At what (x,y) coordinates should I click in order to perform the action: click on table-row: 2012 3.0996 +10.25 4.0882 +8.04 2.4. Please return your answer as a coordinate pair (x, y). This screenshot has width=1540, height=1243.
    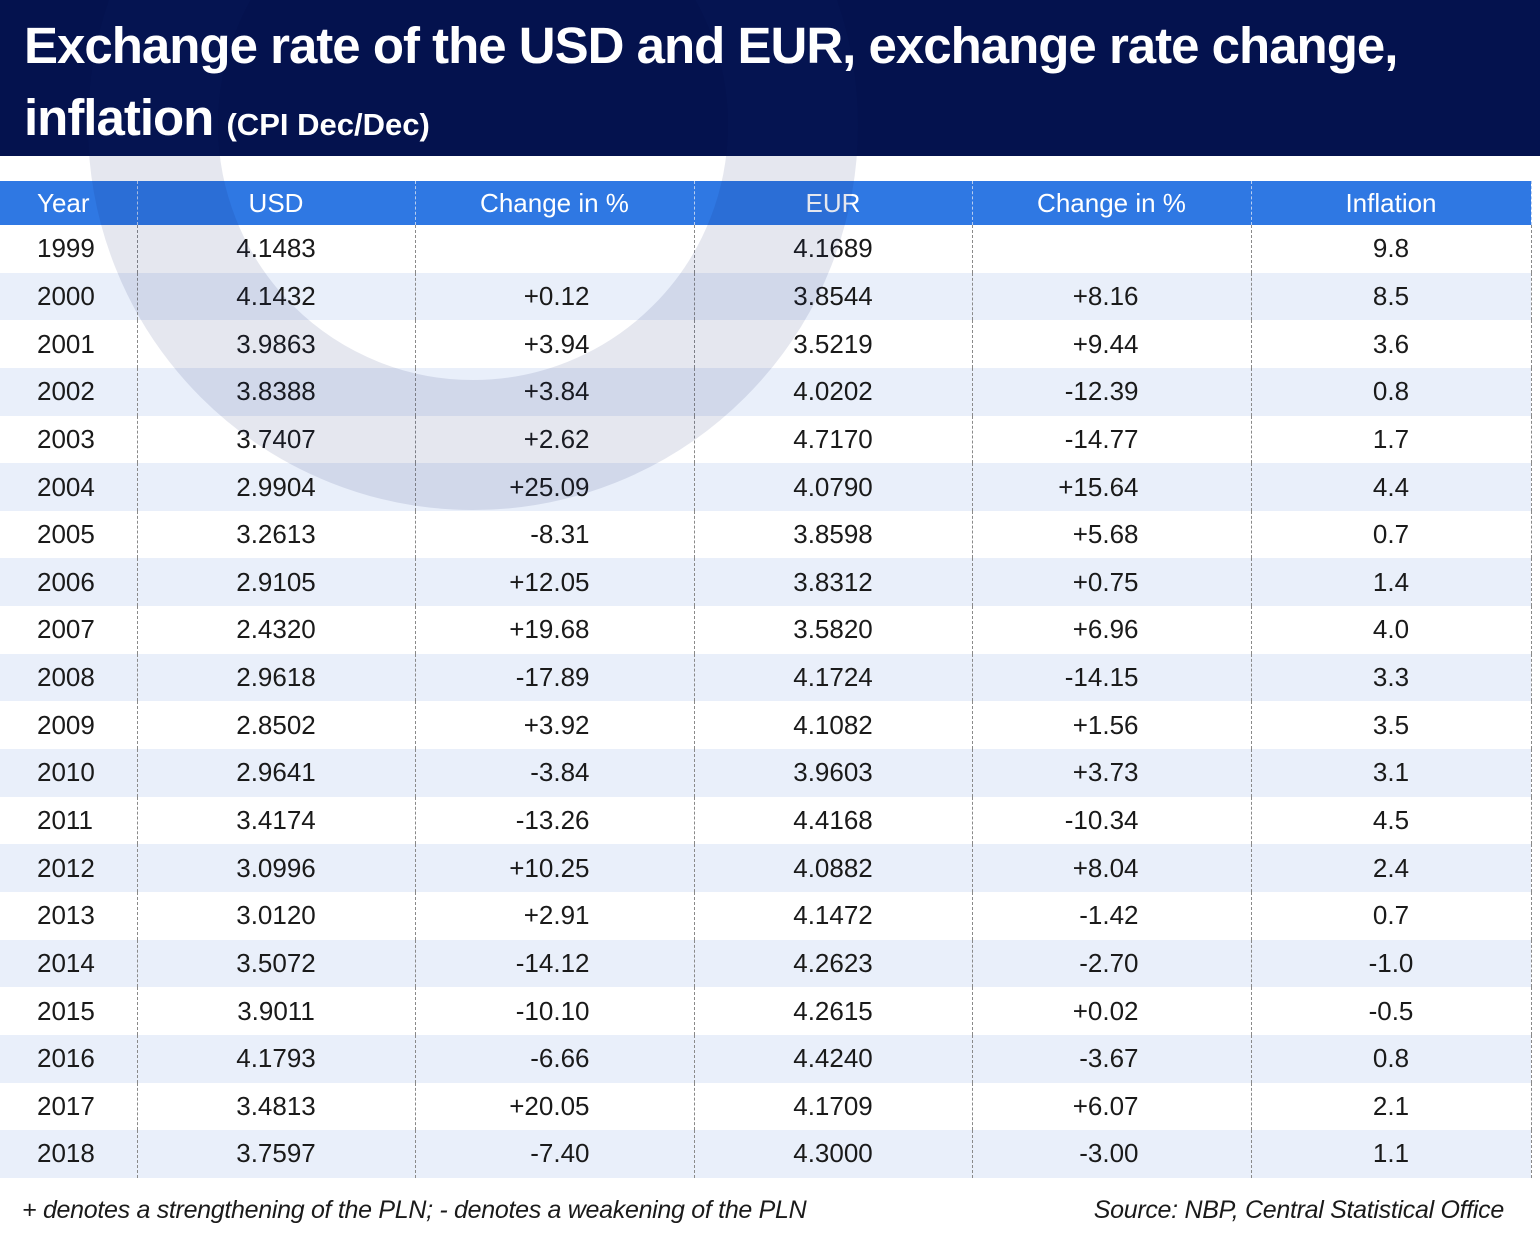
    Looking at the image, I should click on (766, 868).